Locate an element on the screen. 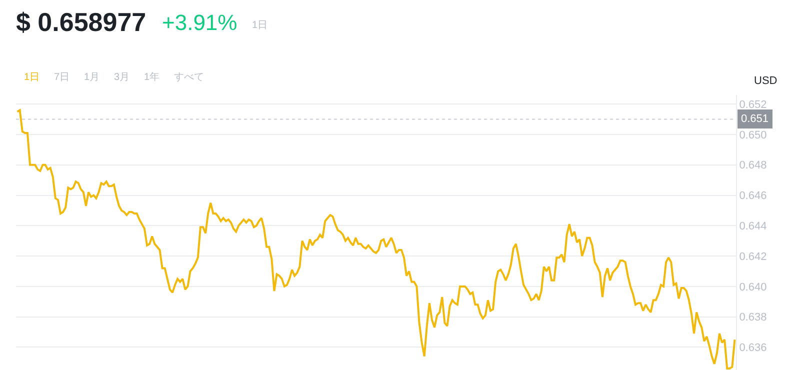  y-tick-label: 0.646 is located at coordinates (753, 196).